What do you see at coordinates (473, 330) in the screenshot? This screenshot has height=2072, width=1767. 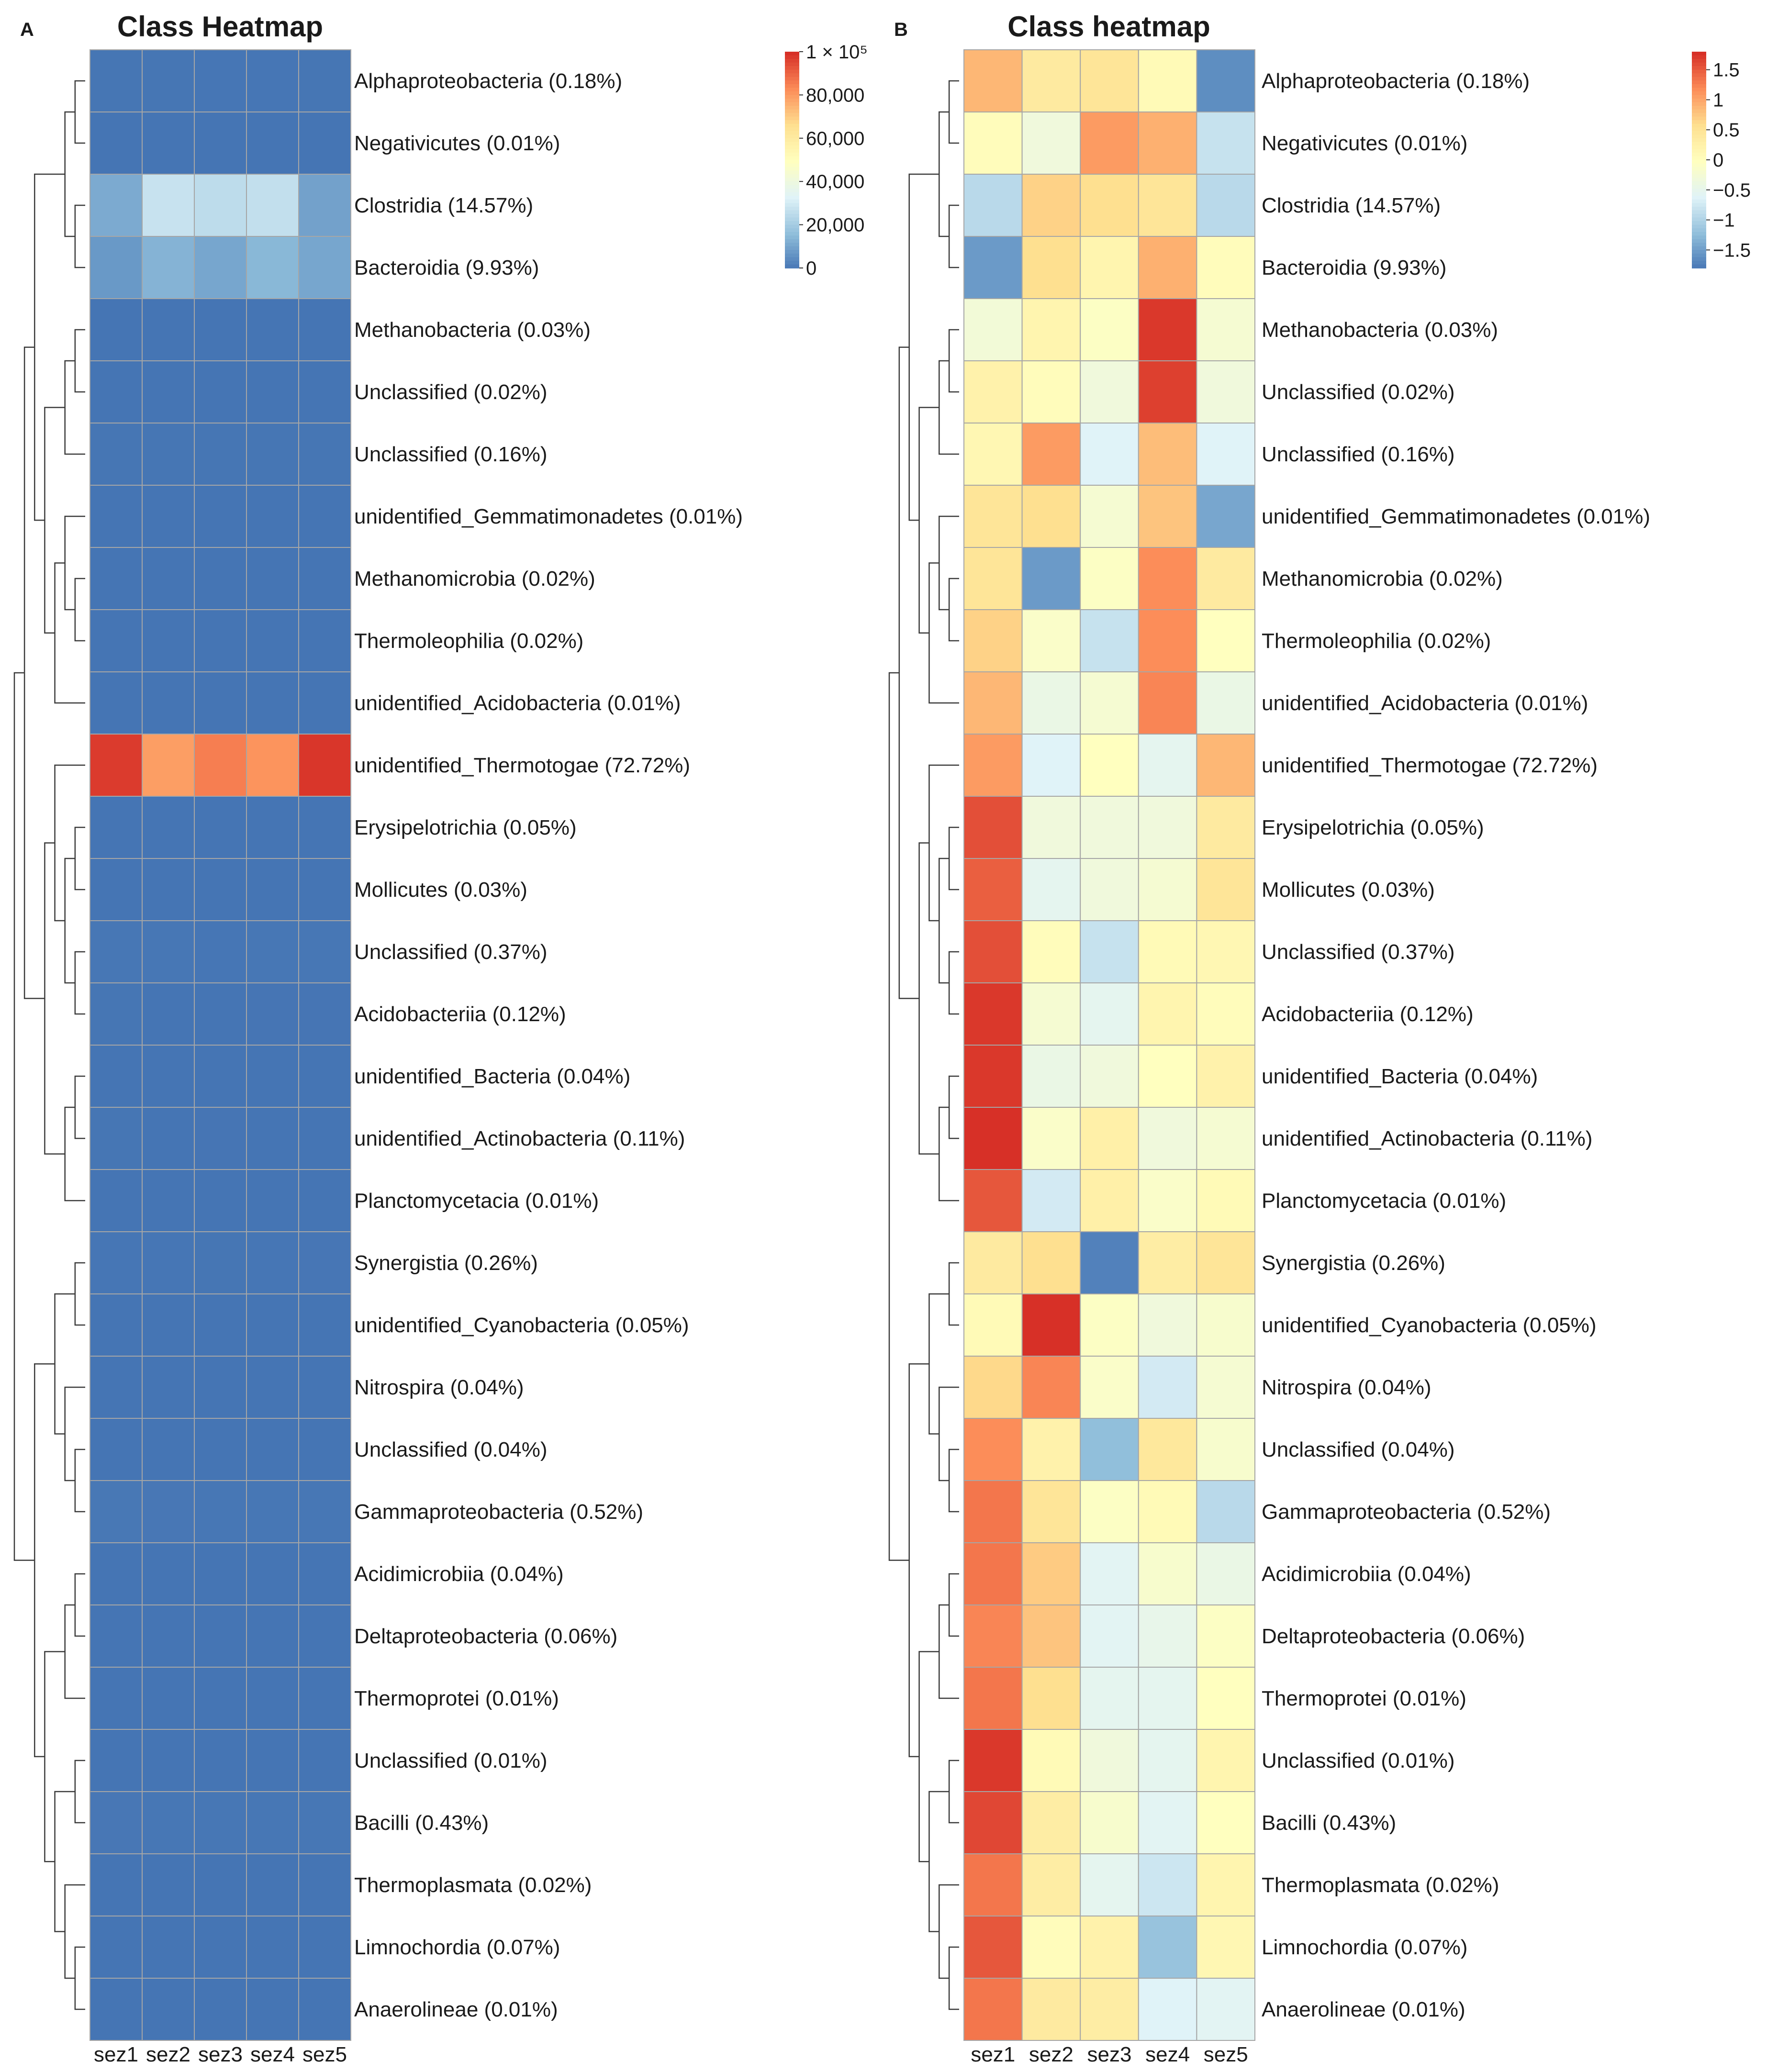 I see `row-label: Methanobacteria (0.03%)` at bounding box center [473, 330].